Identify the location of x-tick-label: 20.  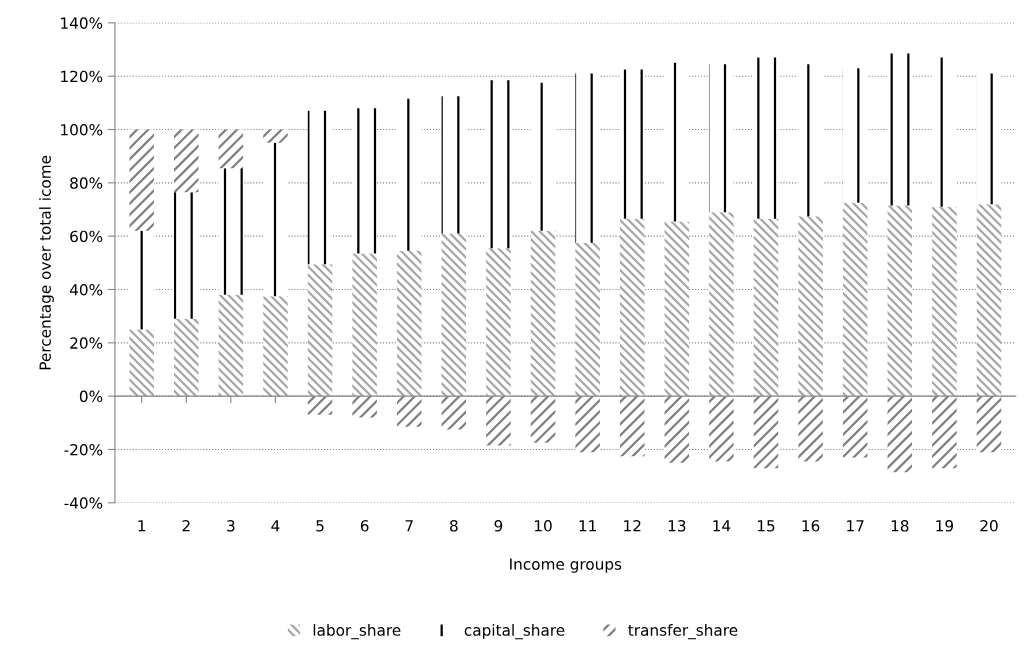
(989, 526).